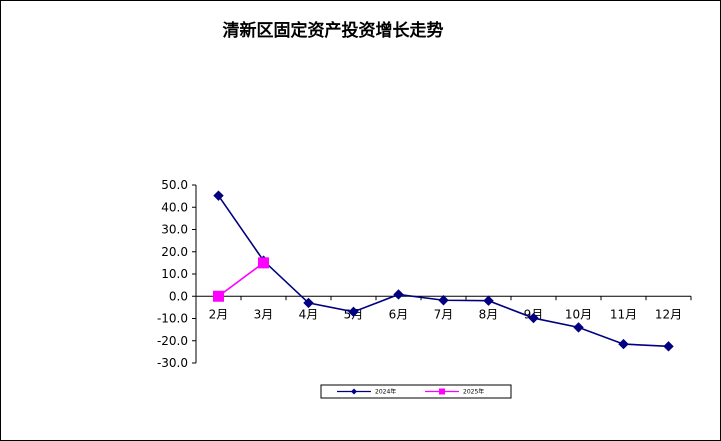  What do you see at coordinates (444, 314) in the screenshot?
I see `x-tick-label: 7月` at bounding box center [444, 314].